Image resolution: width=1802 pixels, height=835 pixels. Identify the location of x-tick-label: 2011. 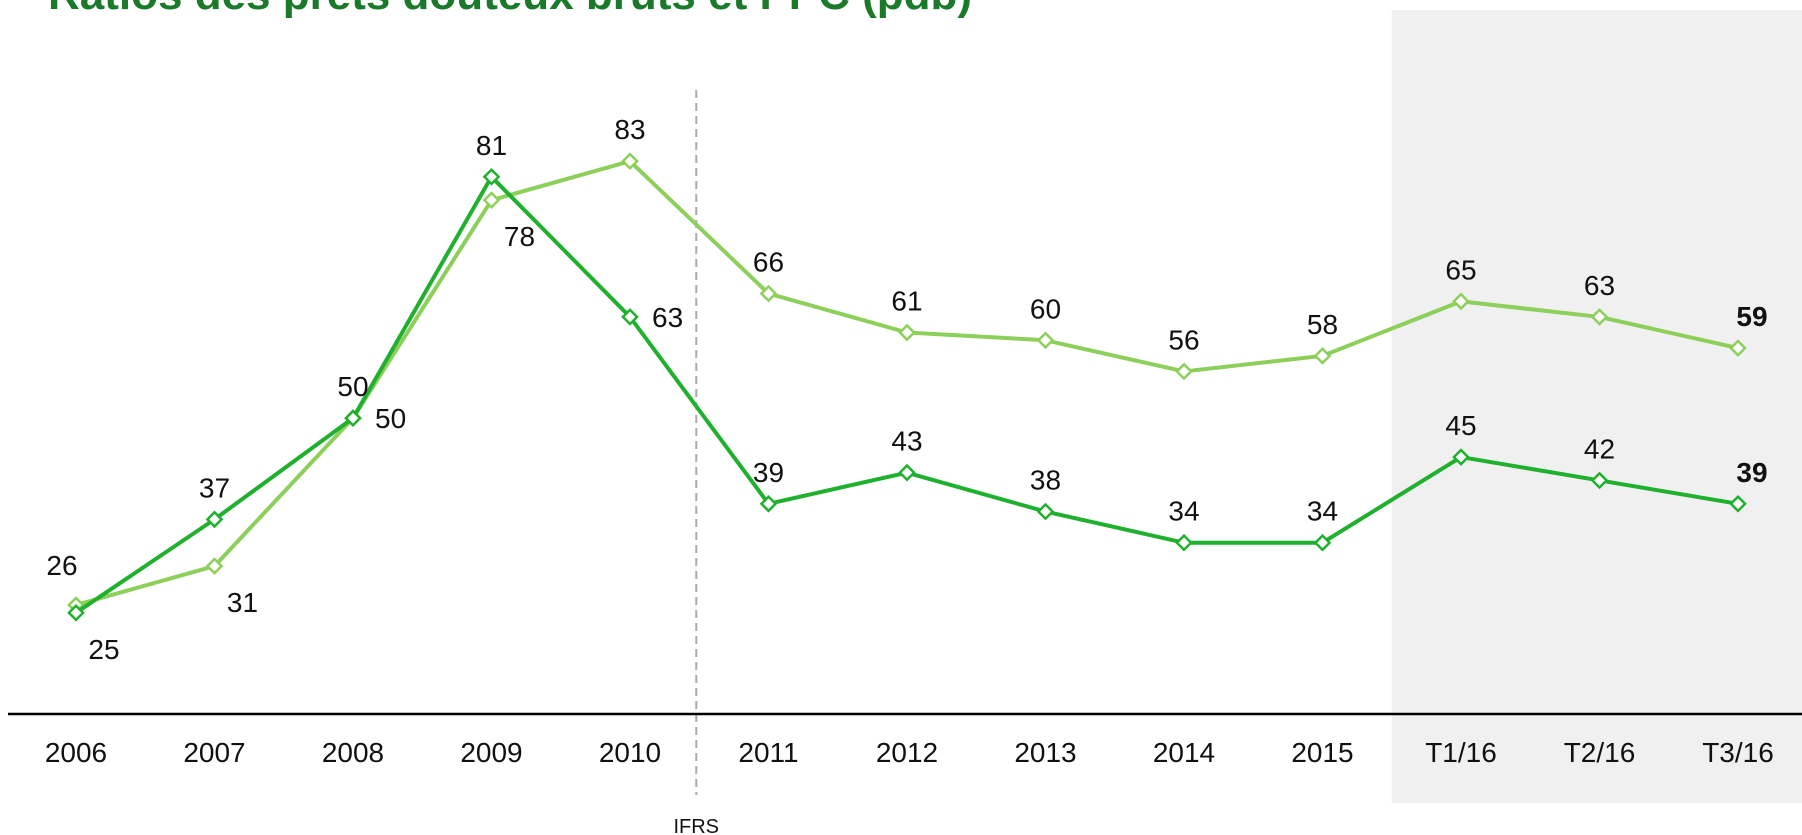
(768, 752).